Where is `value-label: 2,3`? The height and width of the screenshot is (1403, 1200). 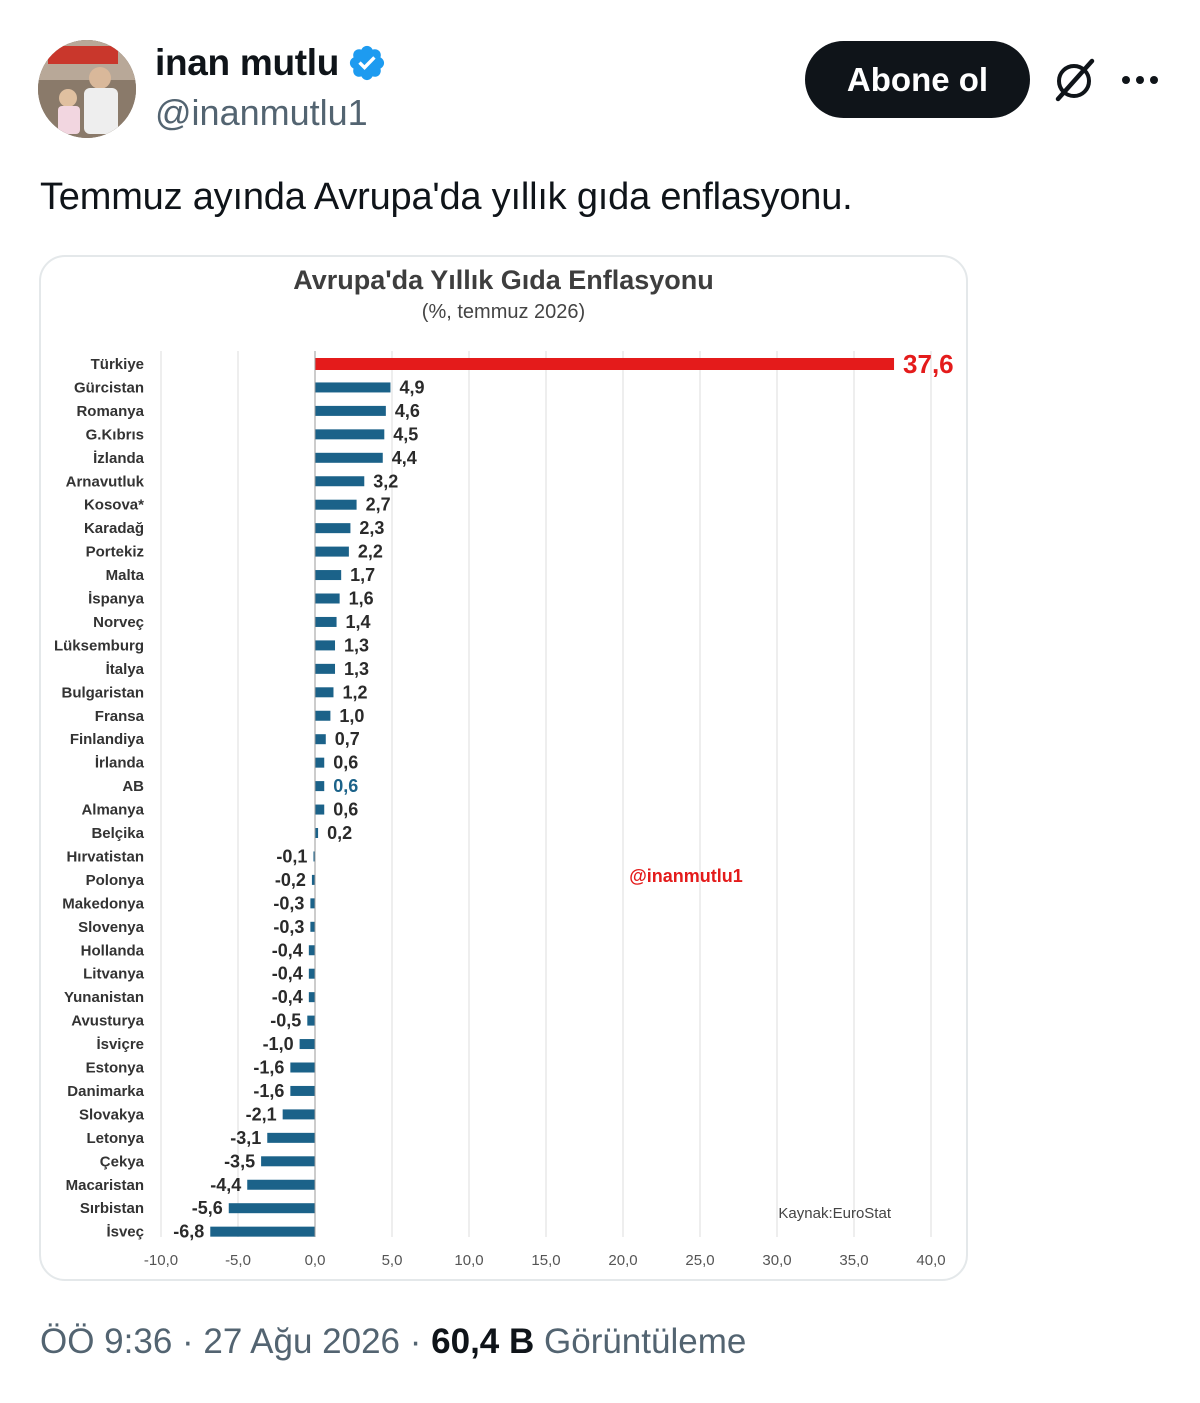 value-label: 2,3 is located at coordinates (371, 528).